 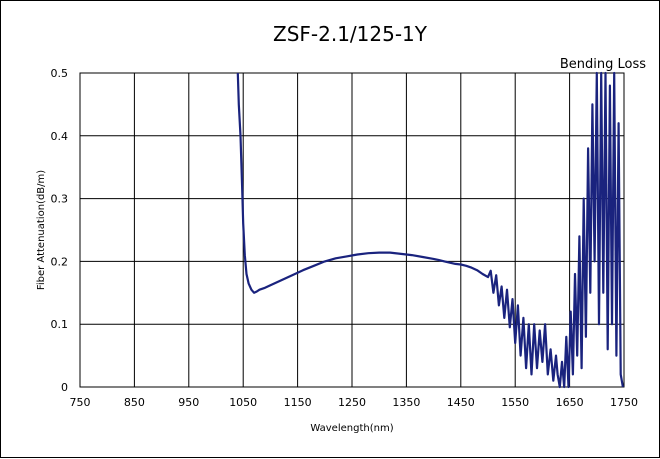 I want to click on x-tick-label: 1550, so click(x=515, y=402).